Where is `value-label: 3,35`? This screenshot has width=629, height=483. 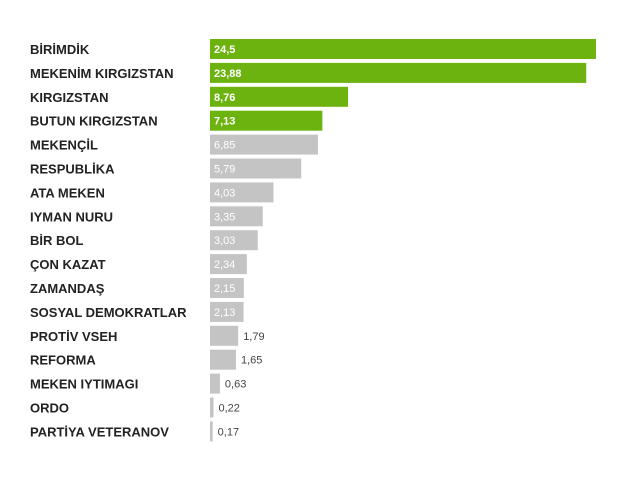
value-label: 3,35 is located at coordinates (224, 217).